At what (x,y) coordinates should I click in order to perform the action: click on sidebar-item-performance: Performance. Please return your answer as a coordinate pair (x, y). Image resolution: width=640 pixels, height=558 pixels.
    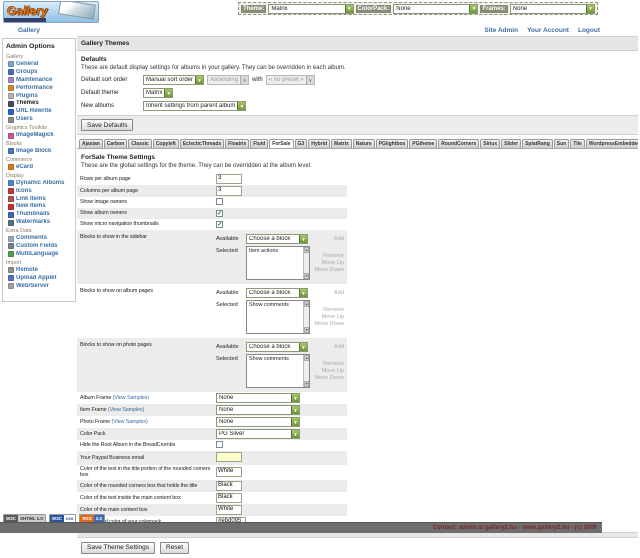
    Looking at the image, I should click on (41, 88).